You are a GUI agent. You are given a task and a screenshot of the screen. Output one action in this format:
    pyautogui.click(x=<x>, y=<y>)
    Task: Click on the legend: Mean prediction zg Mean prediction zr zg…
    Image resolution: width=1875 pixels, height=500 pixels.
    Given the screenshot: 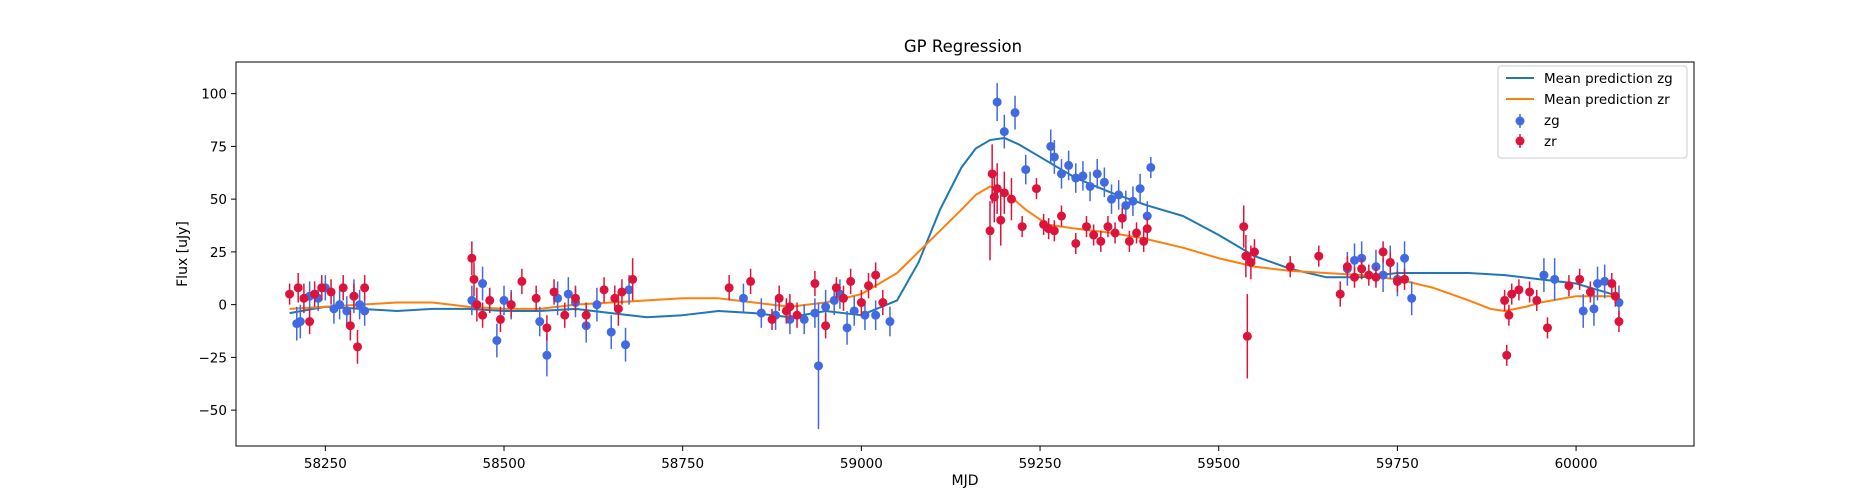 What is the action you would take?
    pyautogui.click(x=1592, y=112)
    